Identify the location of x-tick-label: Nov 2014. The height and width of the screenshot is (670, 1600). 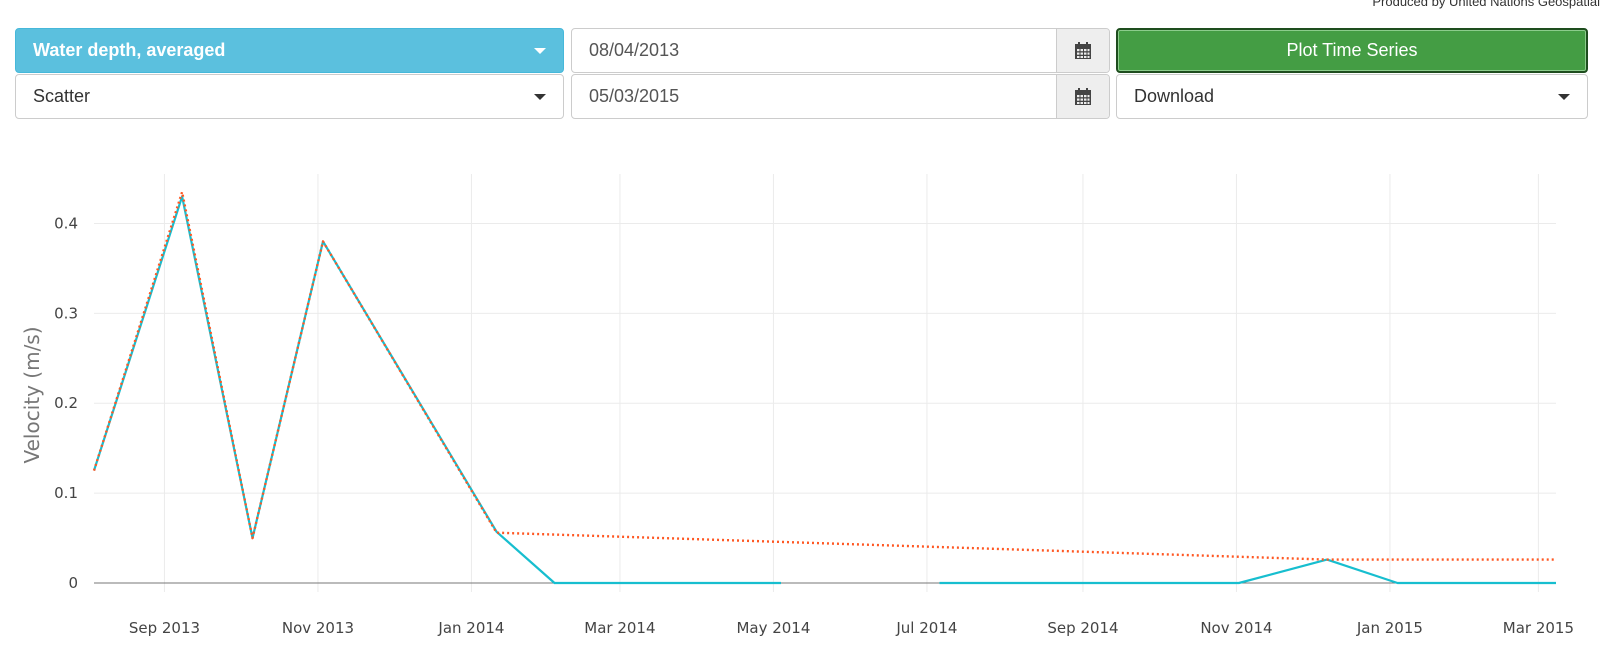
(1236, 628).